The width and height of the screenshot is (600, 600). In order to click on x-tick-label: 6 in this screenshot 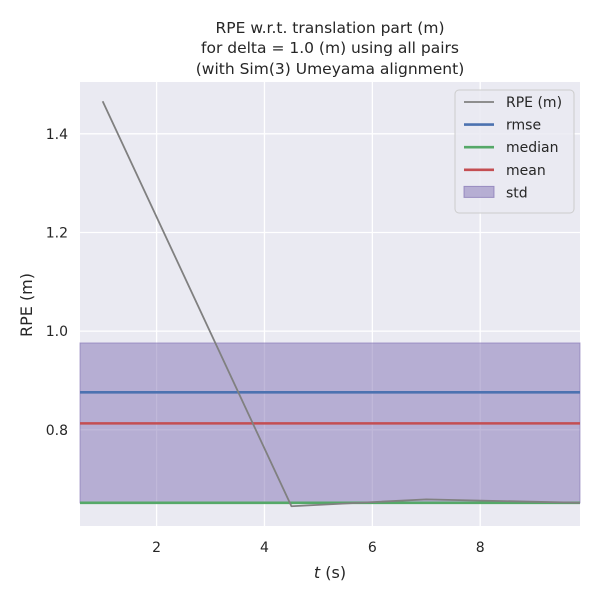, I will do `click(372, 548)`.